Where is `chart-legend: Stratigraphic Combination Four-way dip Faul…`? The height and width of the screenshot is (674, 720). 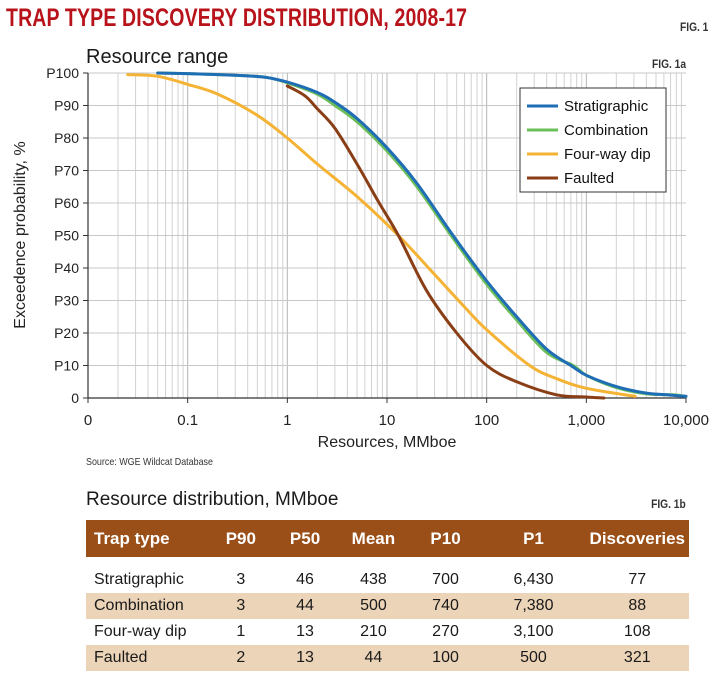
chart-legend: Stratigraphic Combination Four-way dip Faul… is located at coordinates (593, 140).